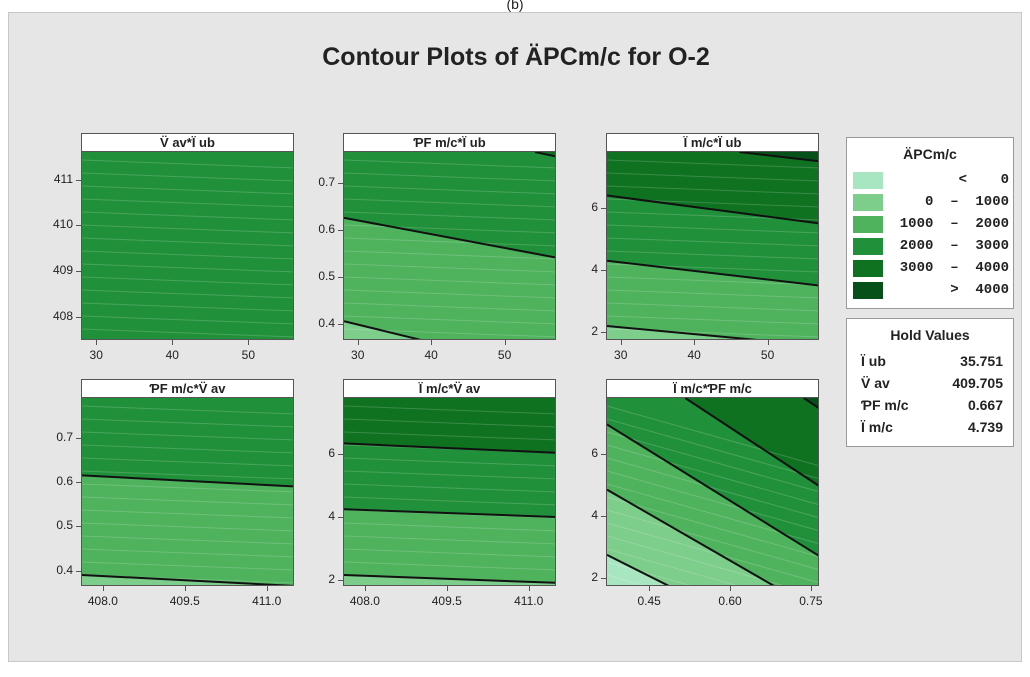 The height and width of the screenshot is (677, 1030). I want to click on x-tick-label: 0.45, so click(649, 601).